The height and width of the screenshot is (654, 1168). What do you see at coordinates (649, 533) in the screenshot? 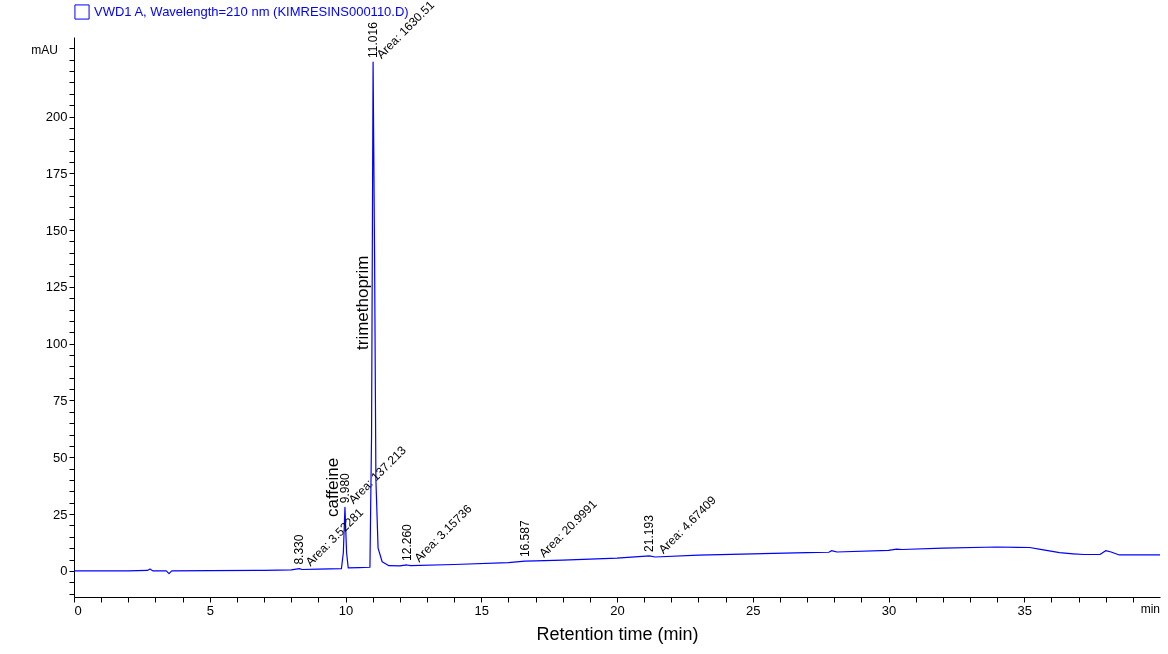
I see `annotation: 21.193` at bounding box center [649, 533].